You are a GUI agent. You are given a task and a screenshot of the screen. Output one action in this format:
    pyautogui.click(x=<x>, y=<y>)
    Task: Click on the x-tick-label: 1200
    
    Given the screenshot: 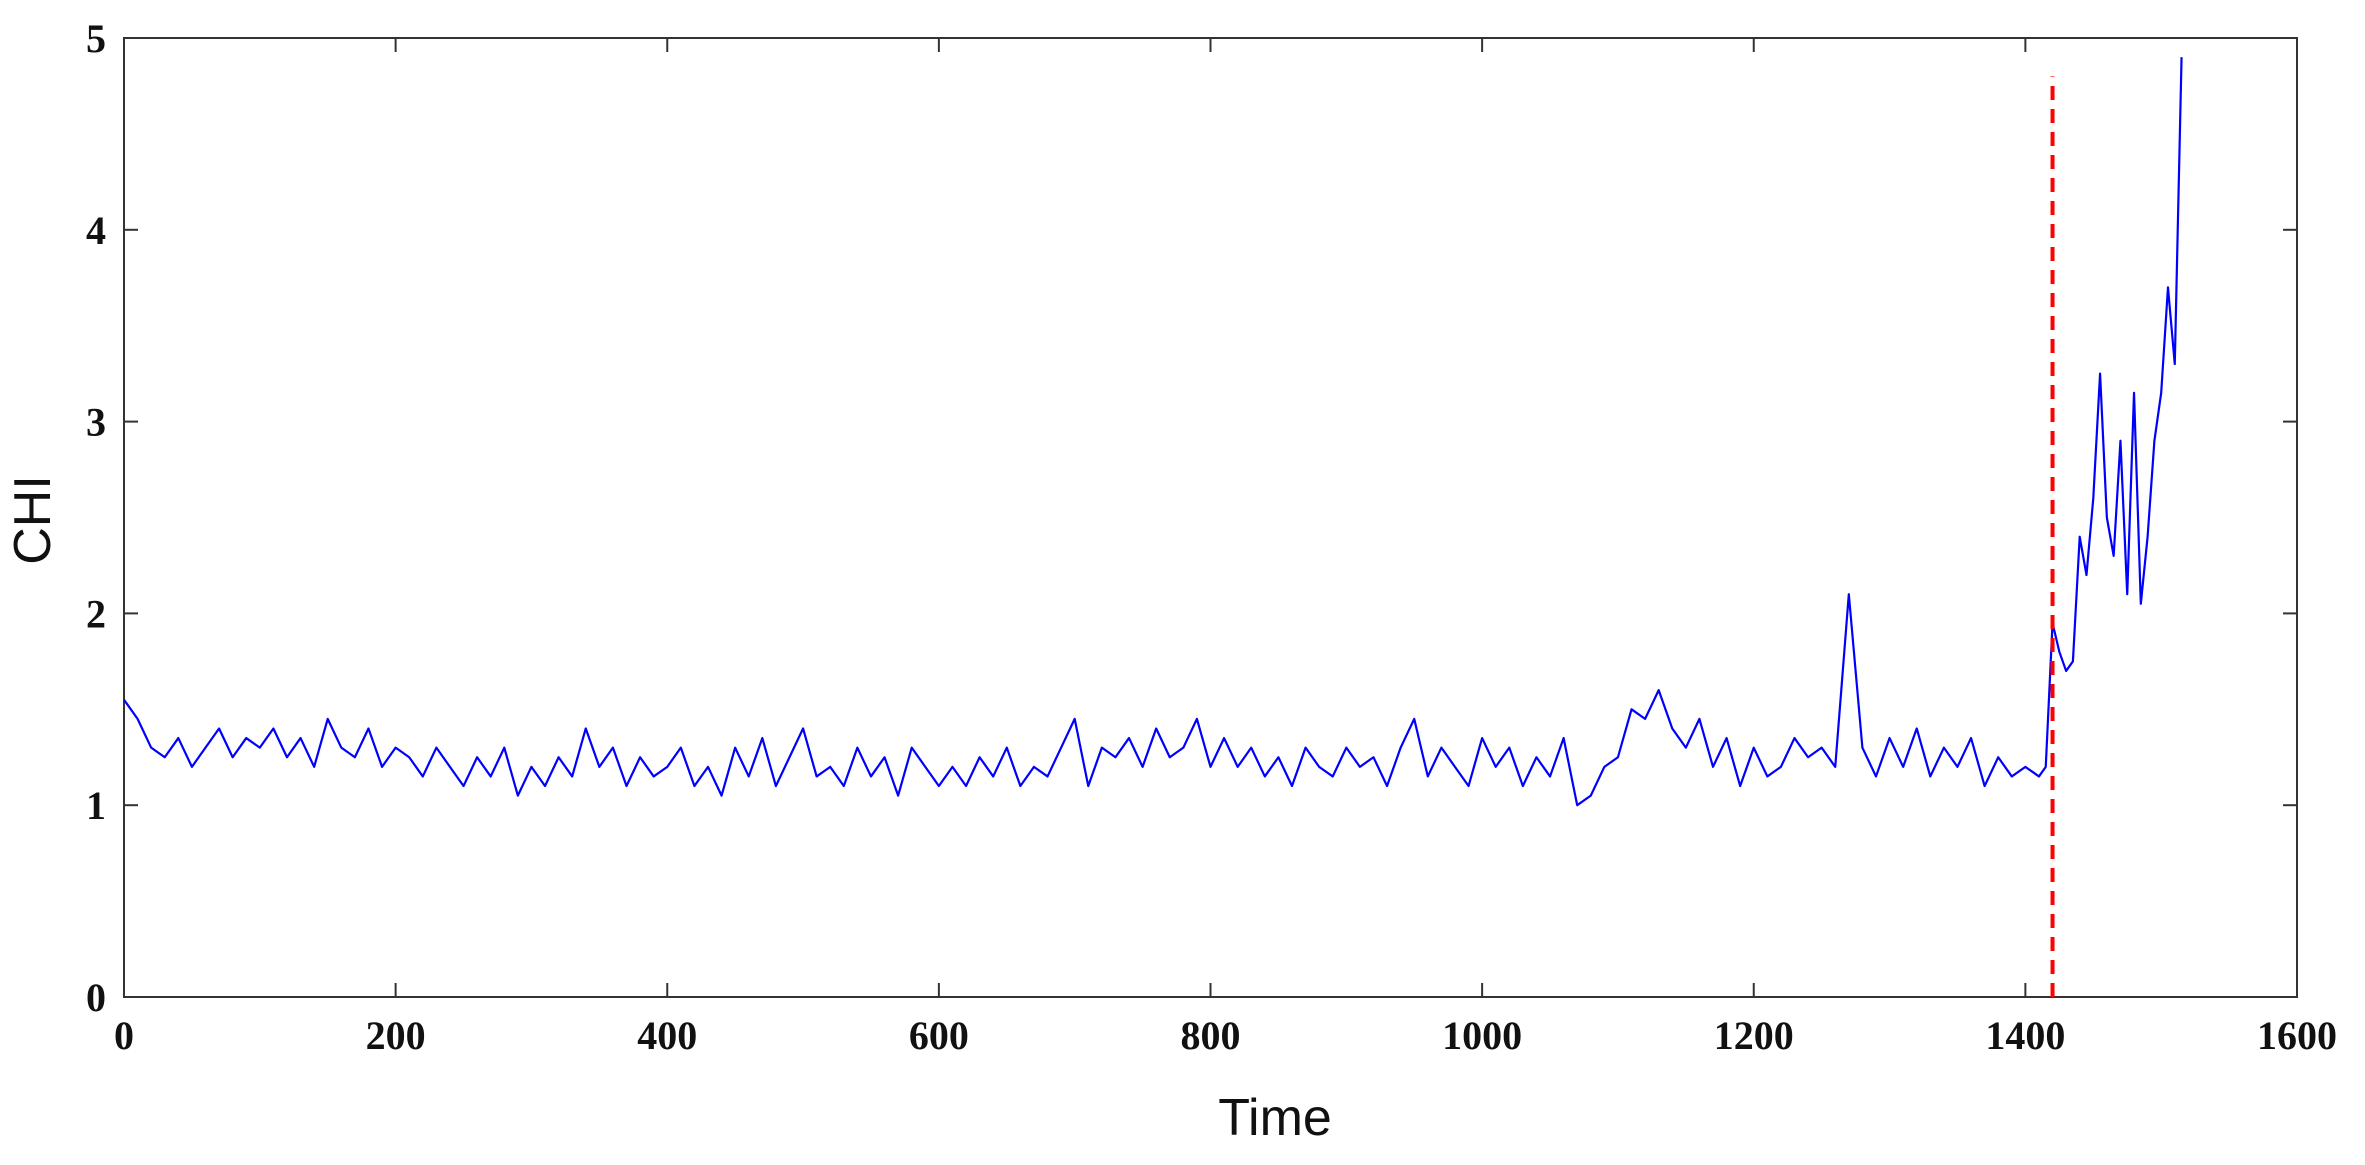 What is the action you would take?
    pyautogui.click(x=1754, y=1035)
    